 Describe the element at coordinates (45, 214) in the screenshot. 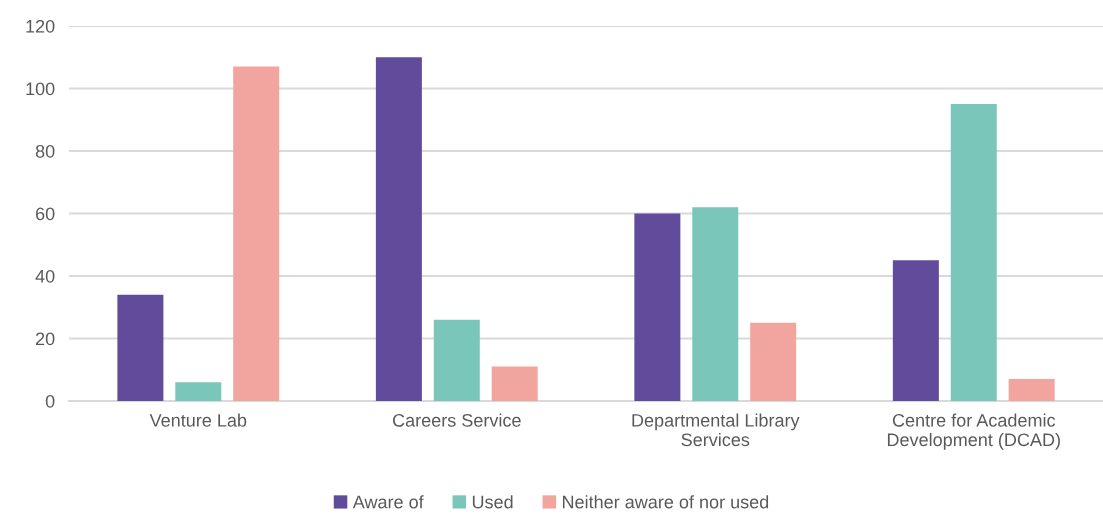

I see `y-tick-label: 60` at that location.